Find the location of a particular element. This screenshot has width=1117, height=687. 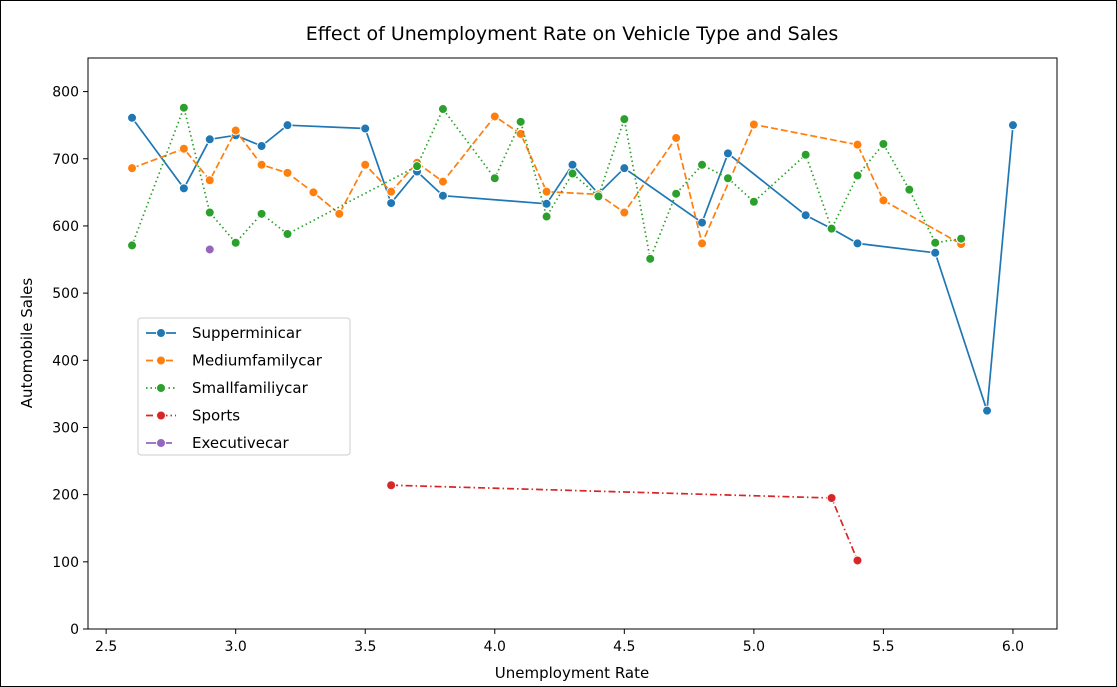

y-tick-label: 100 is located at coordinates (65, 563).